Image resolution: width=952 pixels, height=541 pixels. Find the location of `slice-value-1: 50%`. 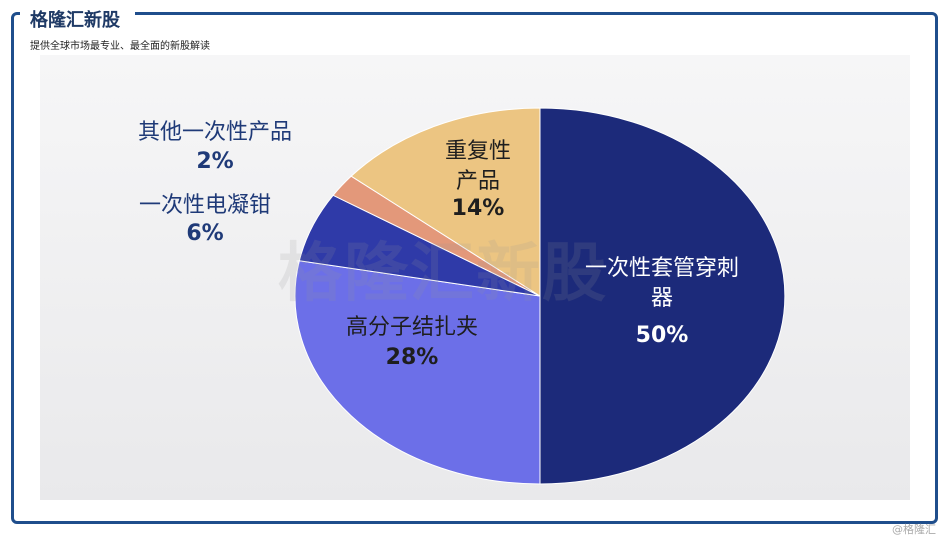

slice-value-1: 50% is located at coordinates (662, 335).